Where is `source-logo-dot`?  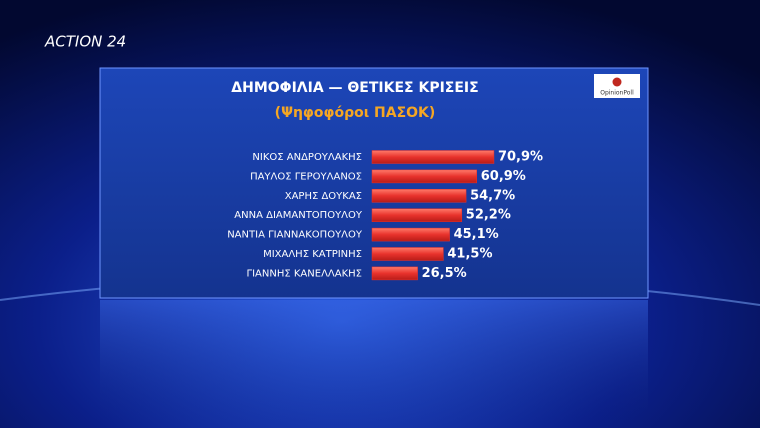 source-logo-dot is located at coordinates (617, 82).